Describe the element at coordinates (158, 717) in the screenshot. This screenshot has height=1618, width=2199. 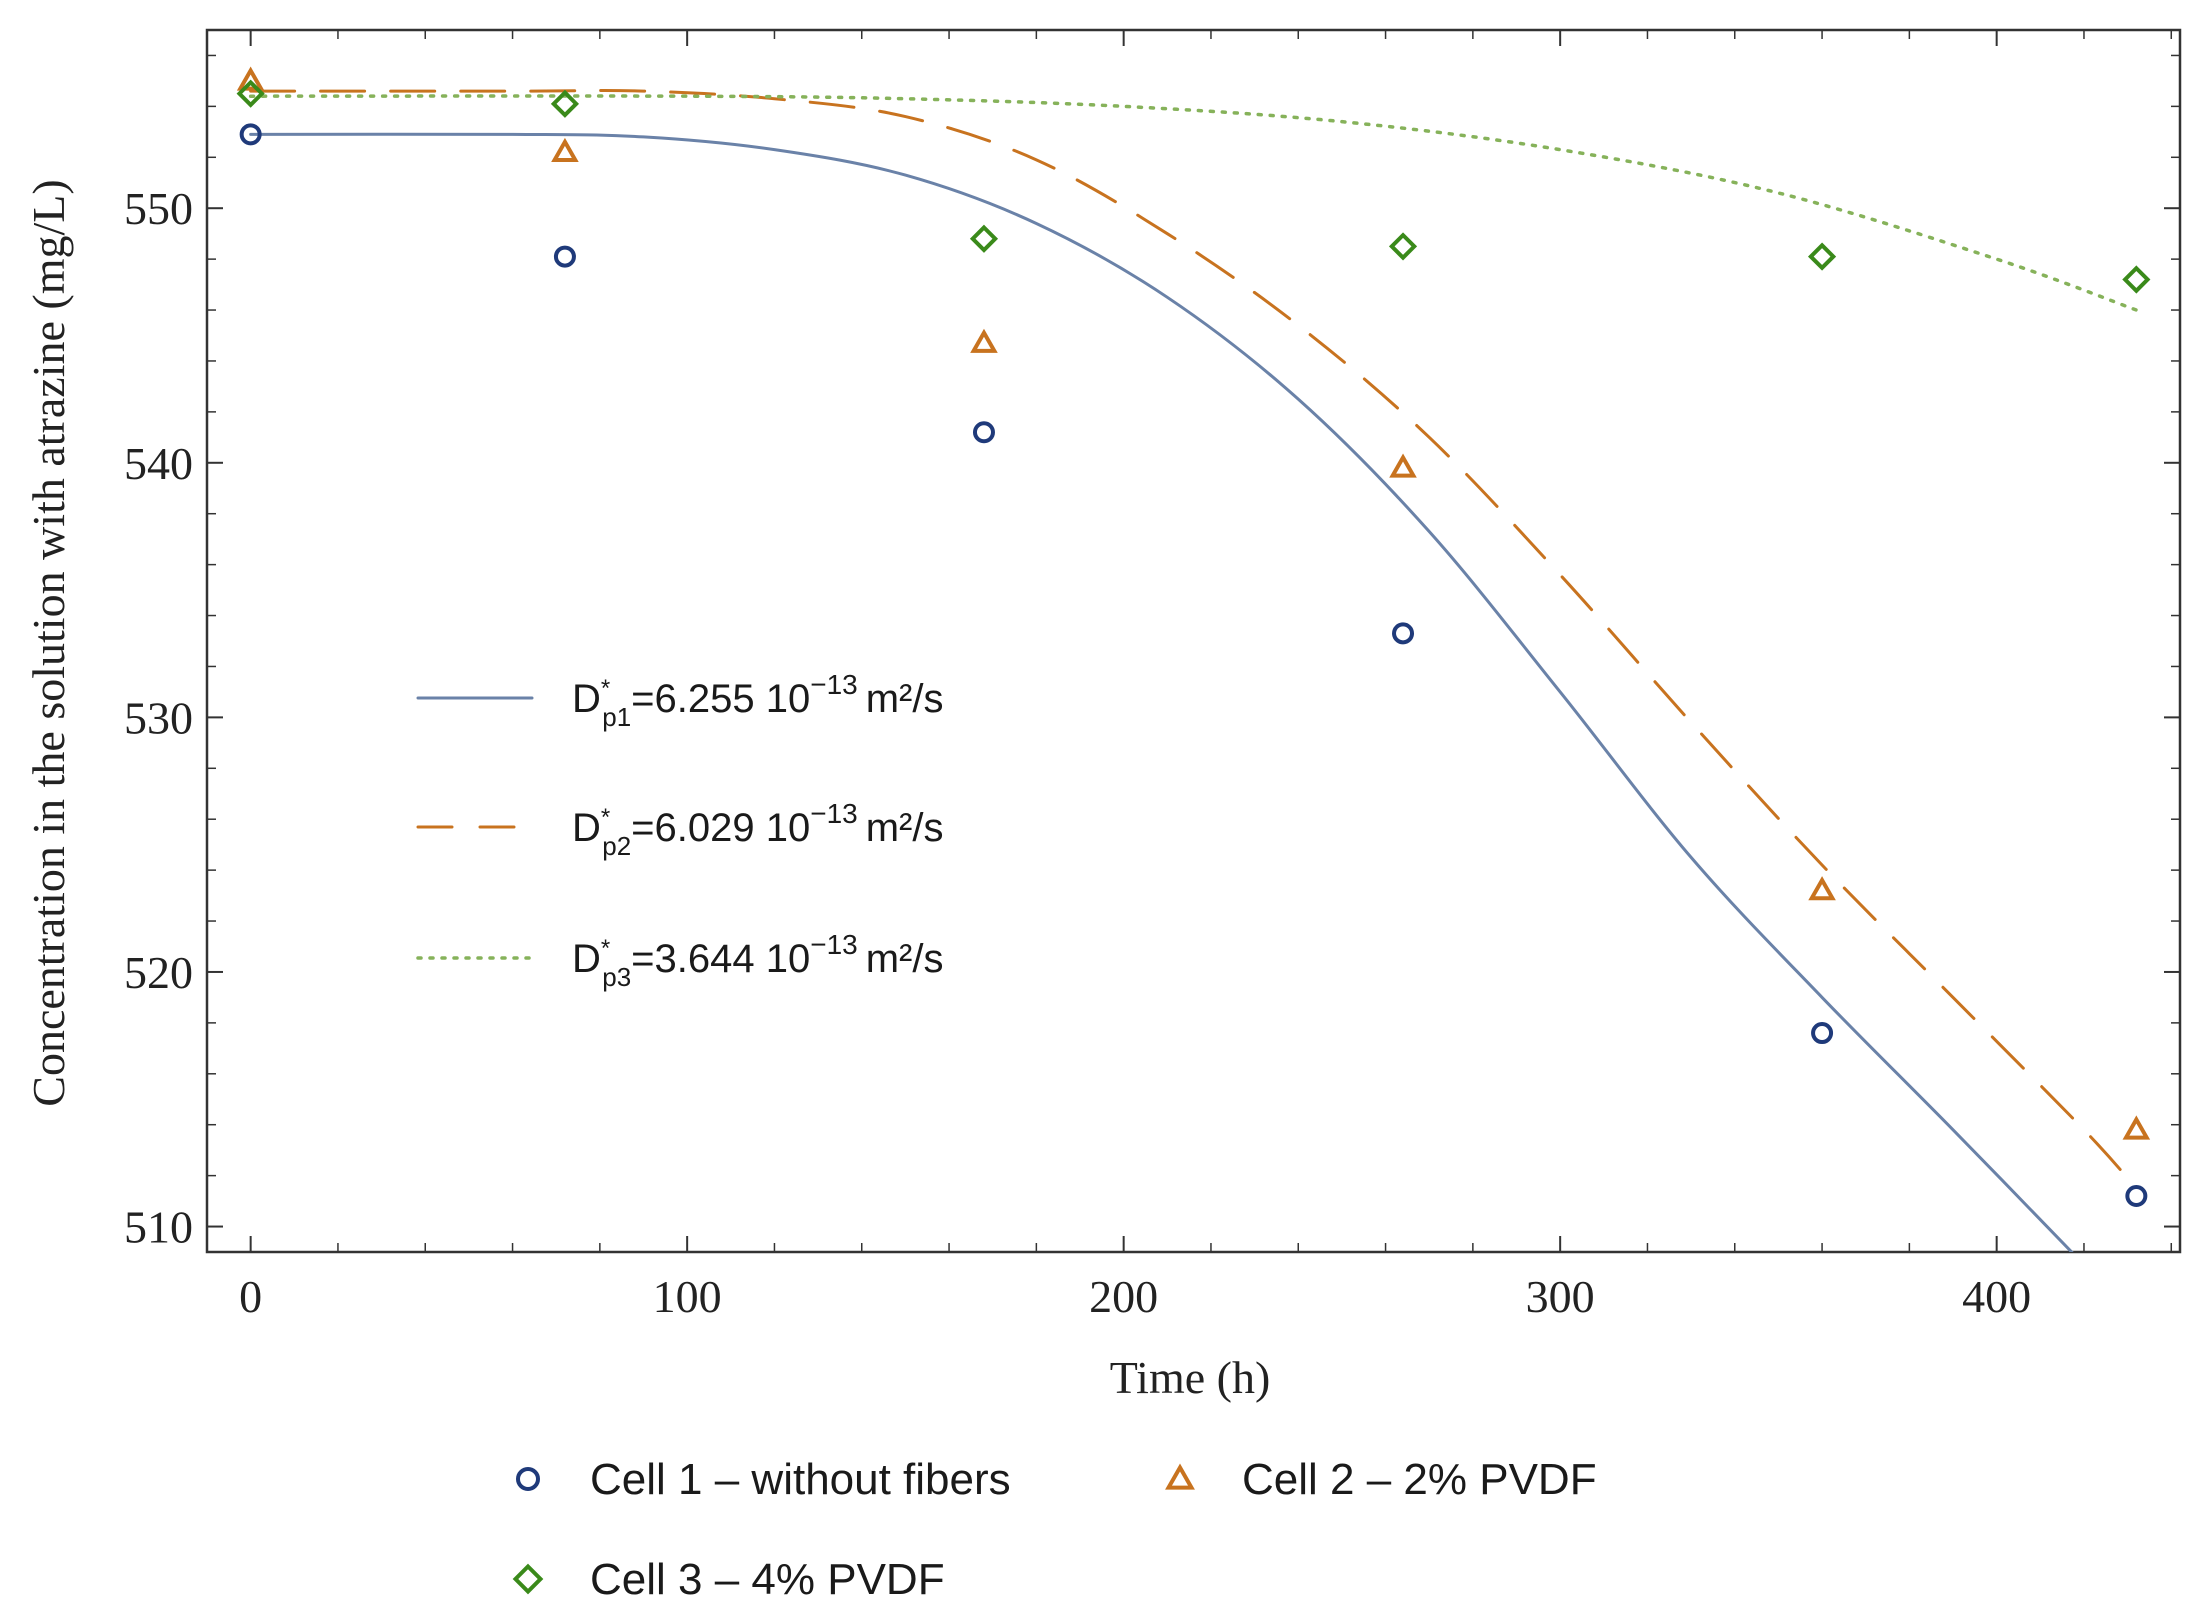
I see `y-tick-label: 530` at that location.